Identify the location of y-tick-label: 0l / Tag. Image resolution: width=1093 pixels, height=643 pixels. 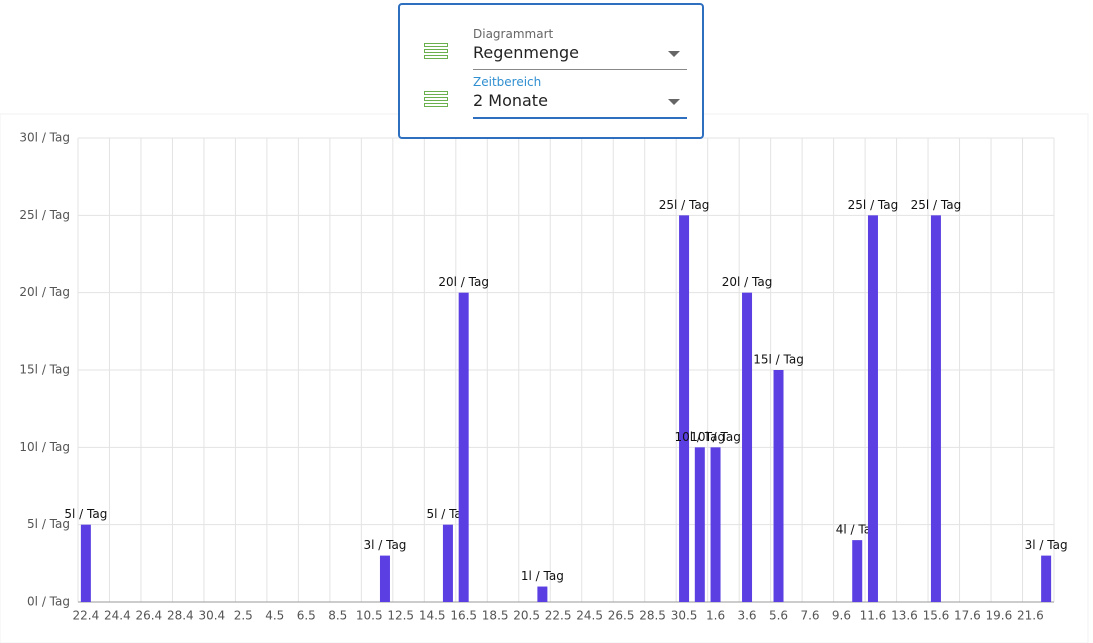
(48, 602).